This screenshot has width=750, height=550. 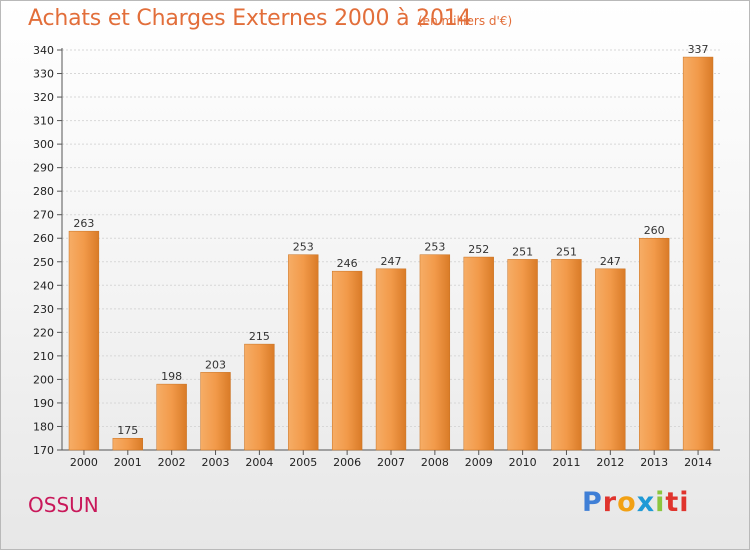 I want to click on y-tick-label: 240, so click(x=43, y=285).